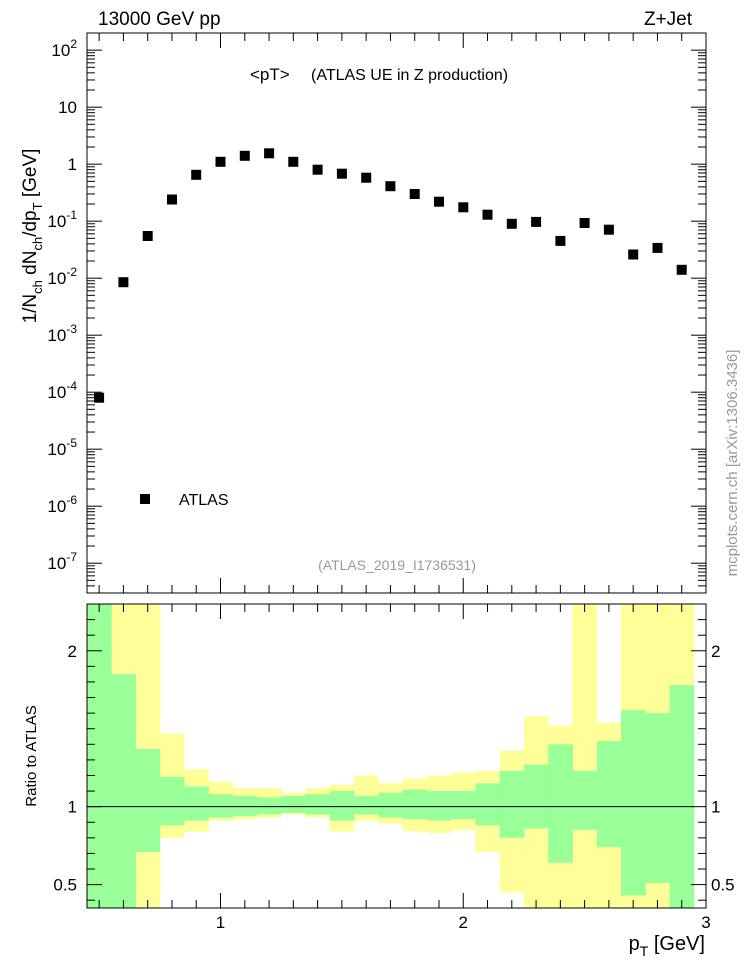 The height and width of the screenshot is (972, 746). What do you see at coordinates (64, 48) in the screenshot?
I see `y-tick-label: 10²` at bounding box center [64, 48].